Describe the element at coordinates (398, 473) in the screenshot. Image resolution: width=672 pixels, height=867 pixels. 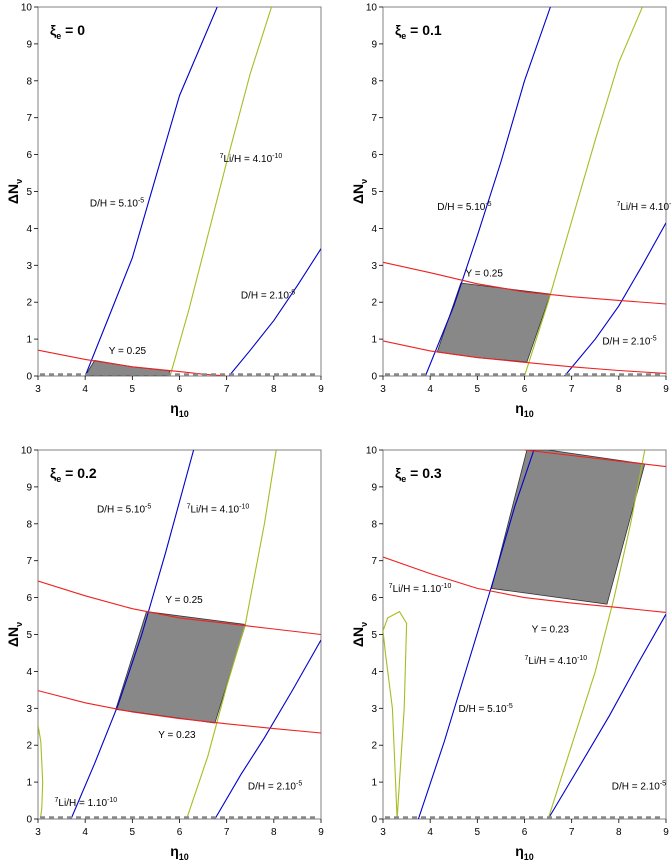
I see `panel-title-symbol: ξ` at that location.